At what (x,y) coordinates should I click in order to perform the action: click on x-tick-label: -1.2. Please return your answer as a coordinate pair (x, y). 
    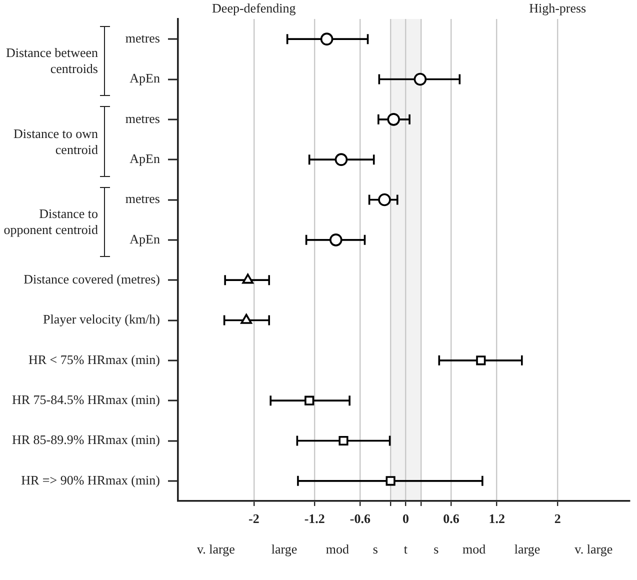
    Looking at the image, I should click on (314, 518).